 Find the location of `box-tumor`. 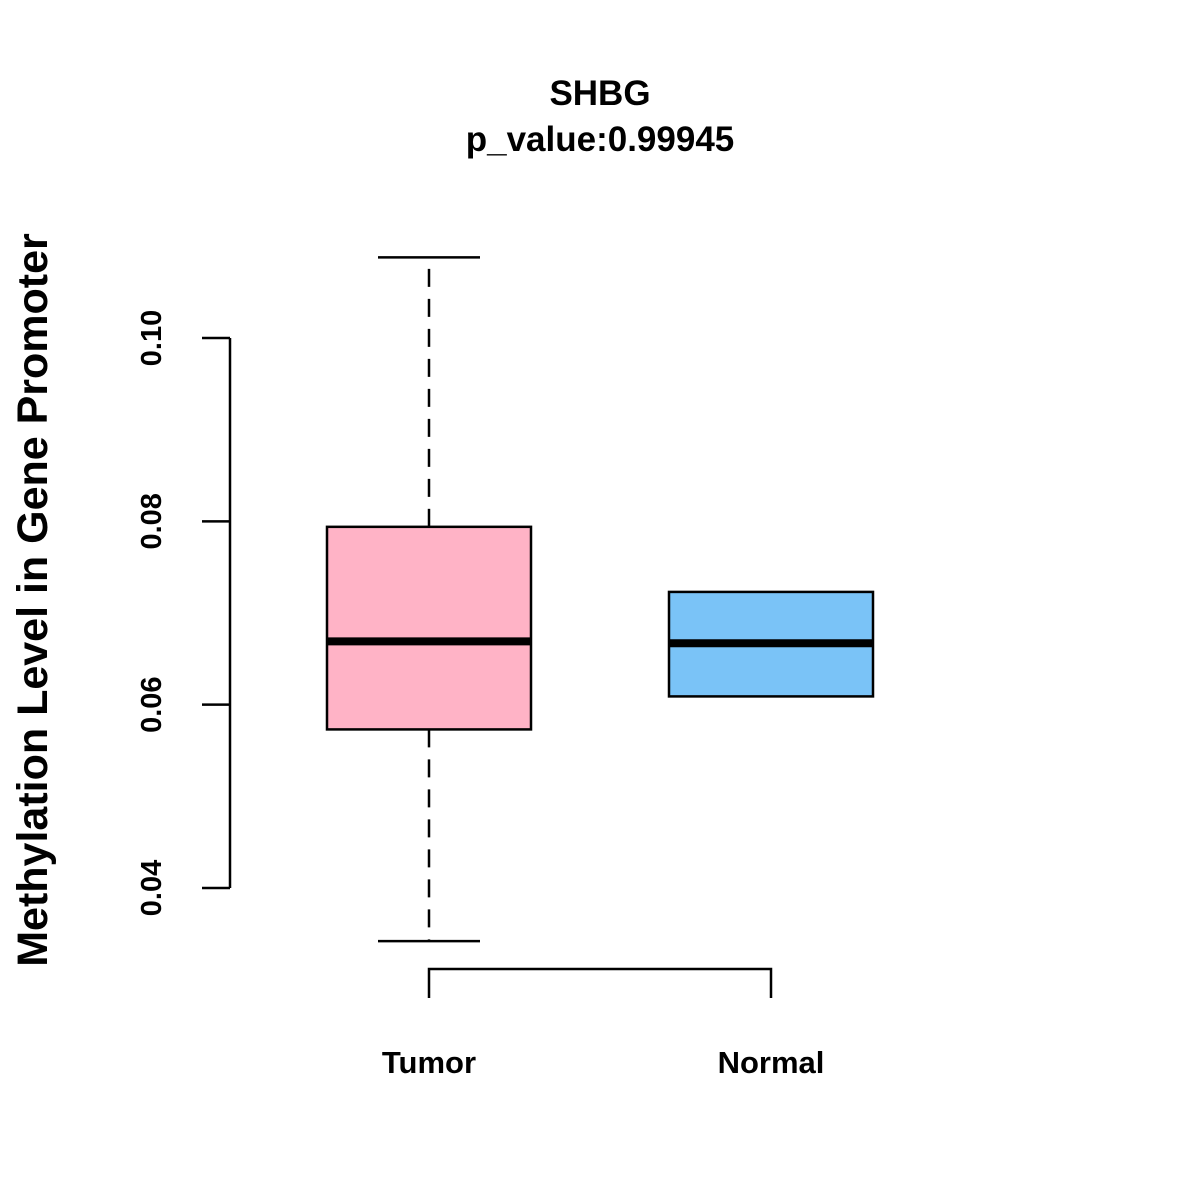

box-tumor is located at coordinates (429, 599).